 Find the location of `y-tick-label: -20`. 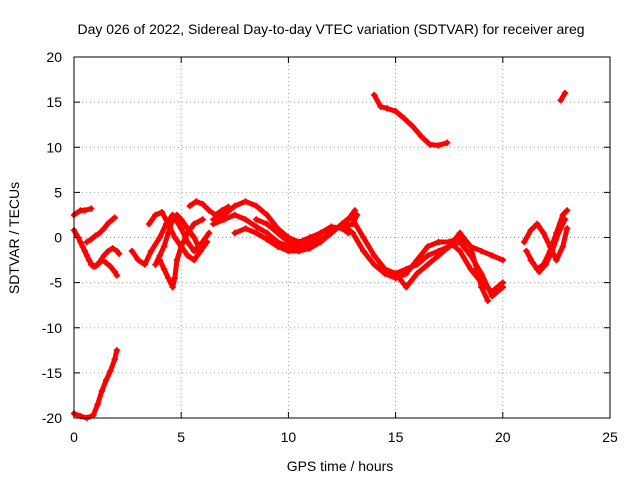

y-tick-label: -20 is located at coordinates (52, 418).